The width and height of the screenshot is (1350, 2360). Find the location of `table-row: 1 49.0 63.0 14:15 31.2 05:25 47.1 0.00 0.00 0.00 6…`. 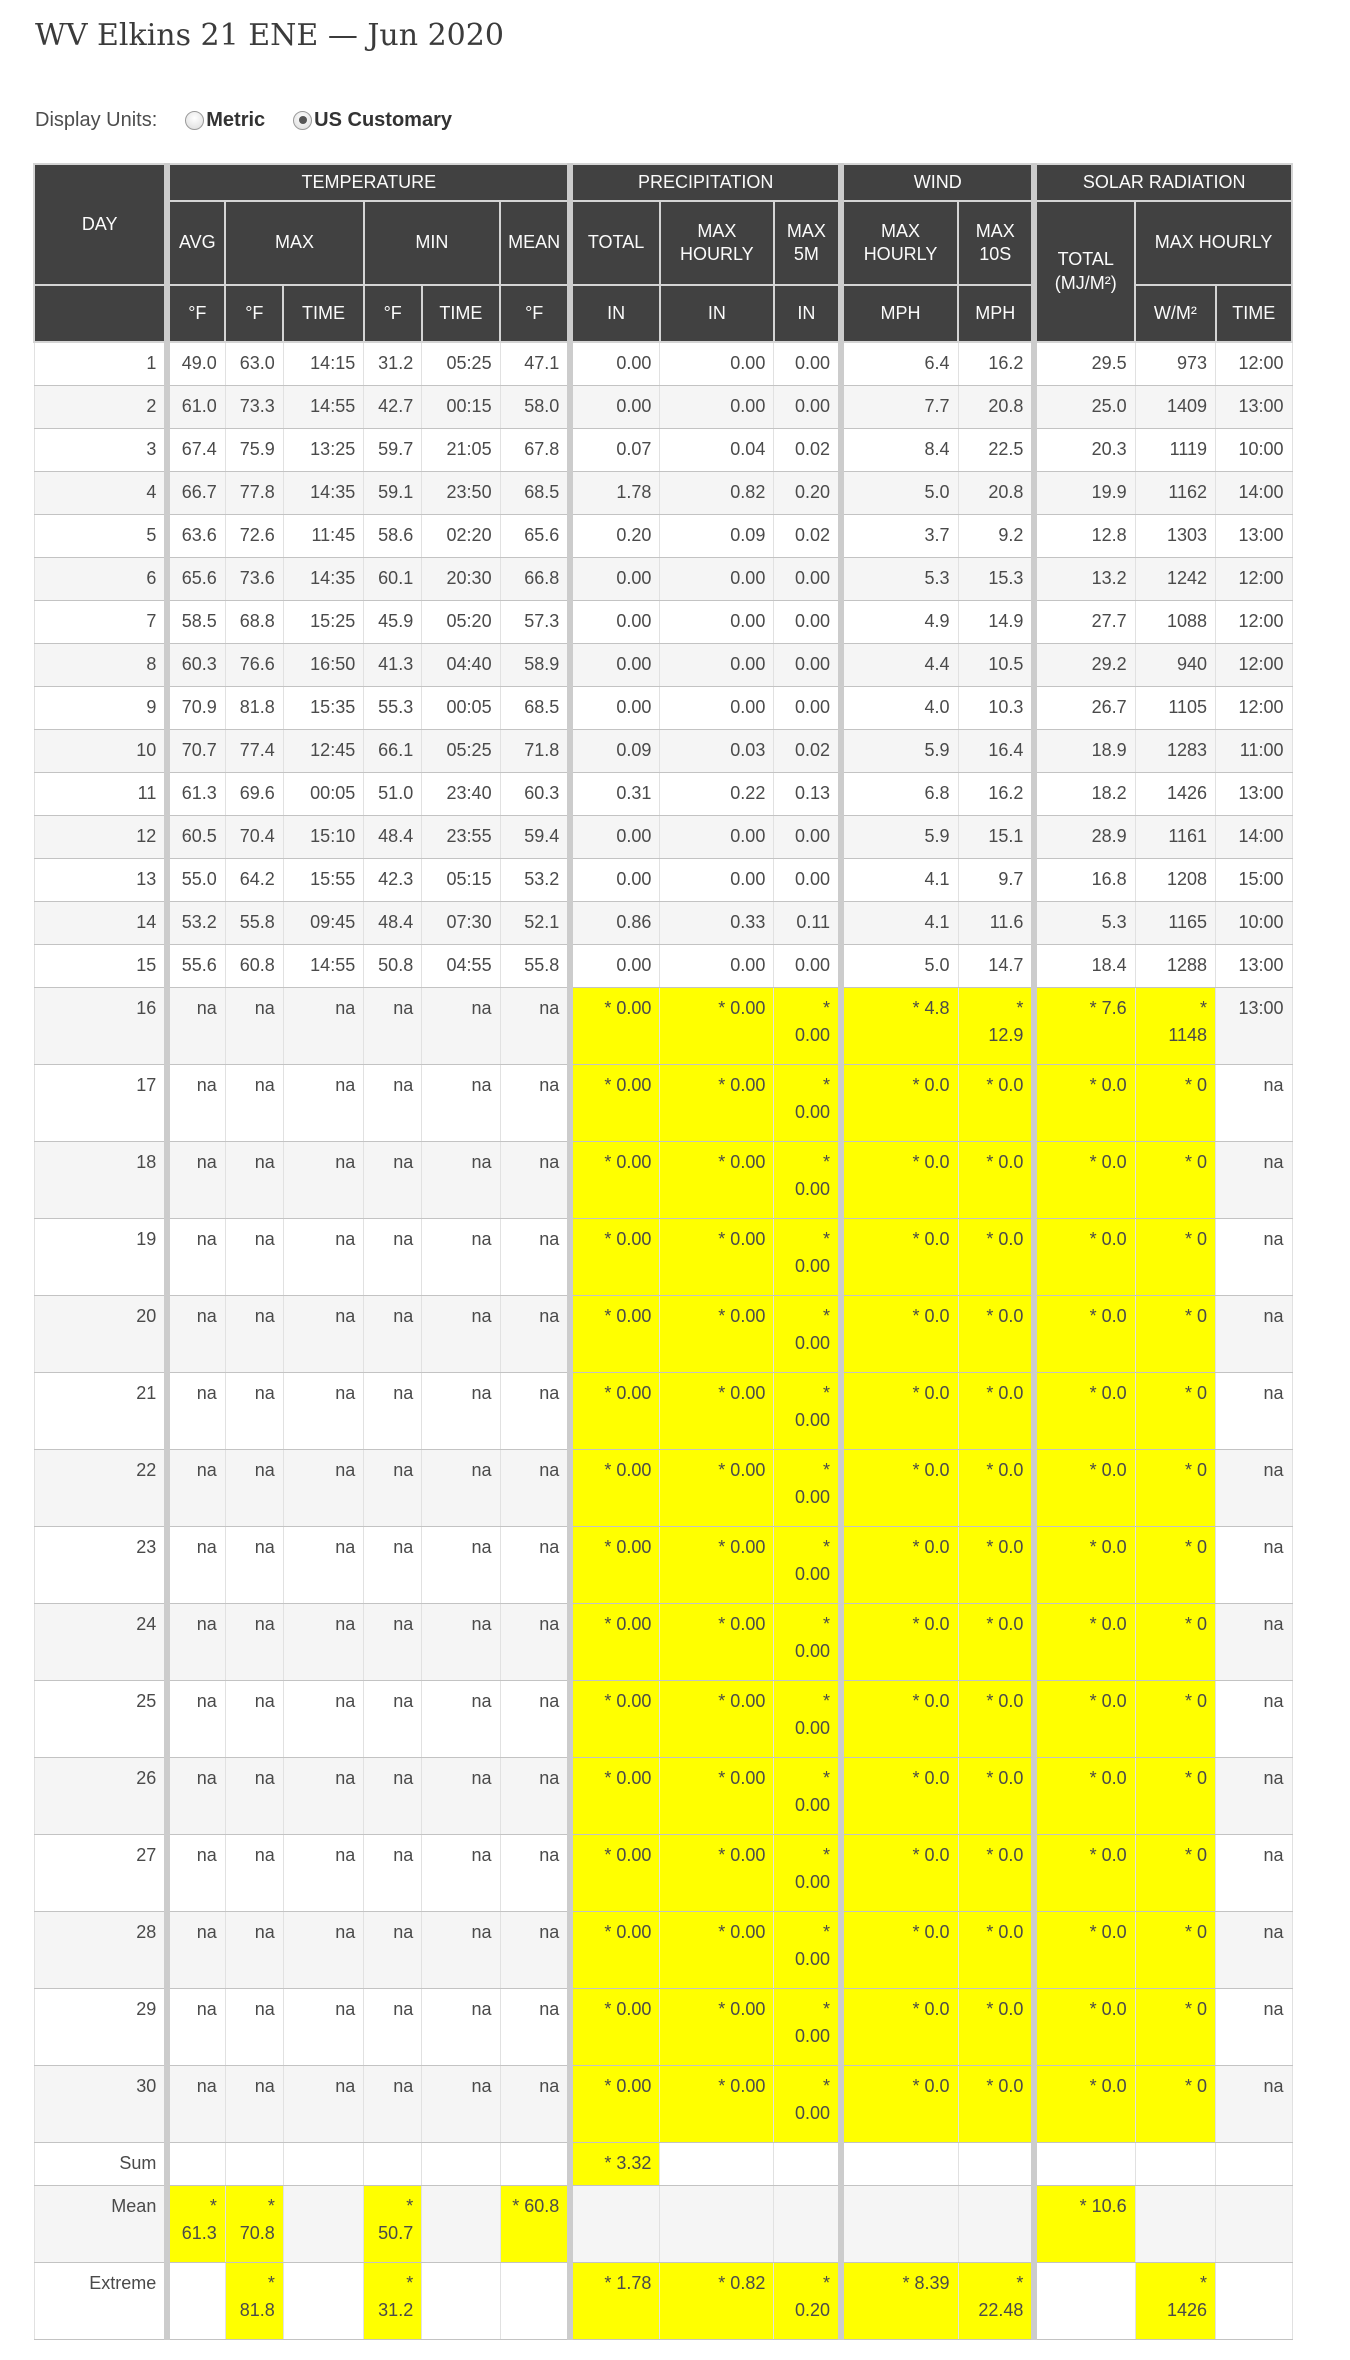

table-row: 1 49.0 63.0 14:15 31.2 05:25 47.1 0.00 0.00 0.00 6… is located at coordinates (663, 363).